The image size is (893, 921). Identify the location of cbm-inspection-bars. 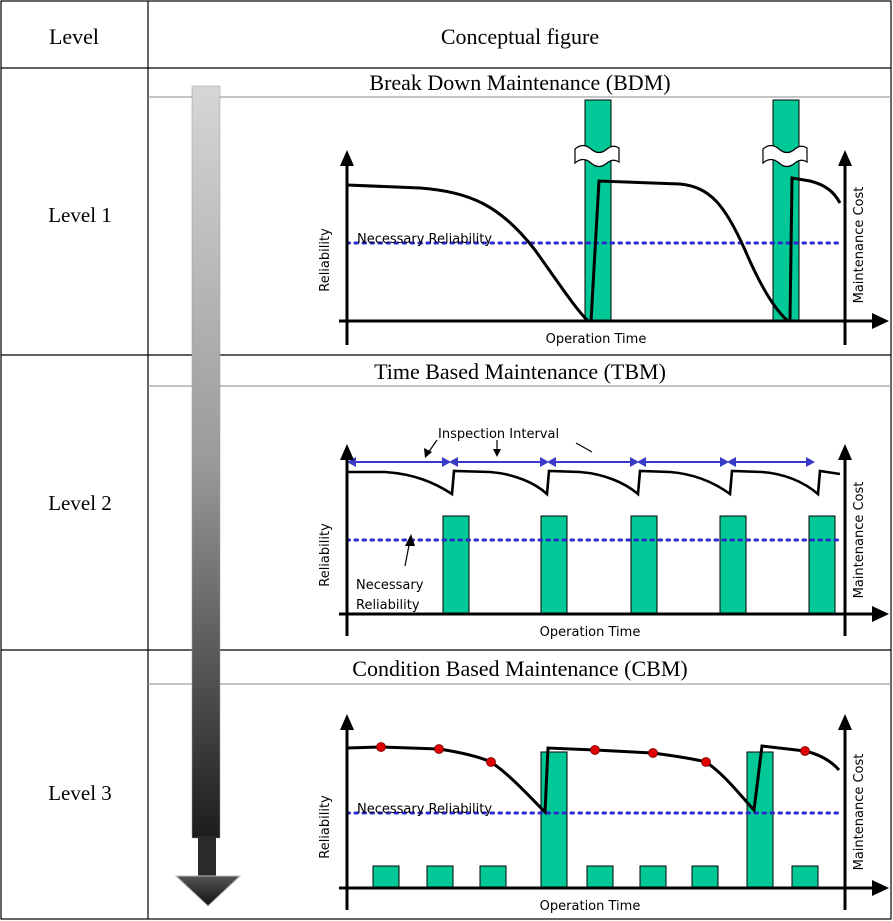
(595, 877).